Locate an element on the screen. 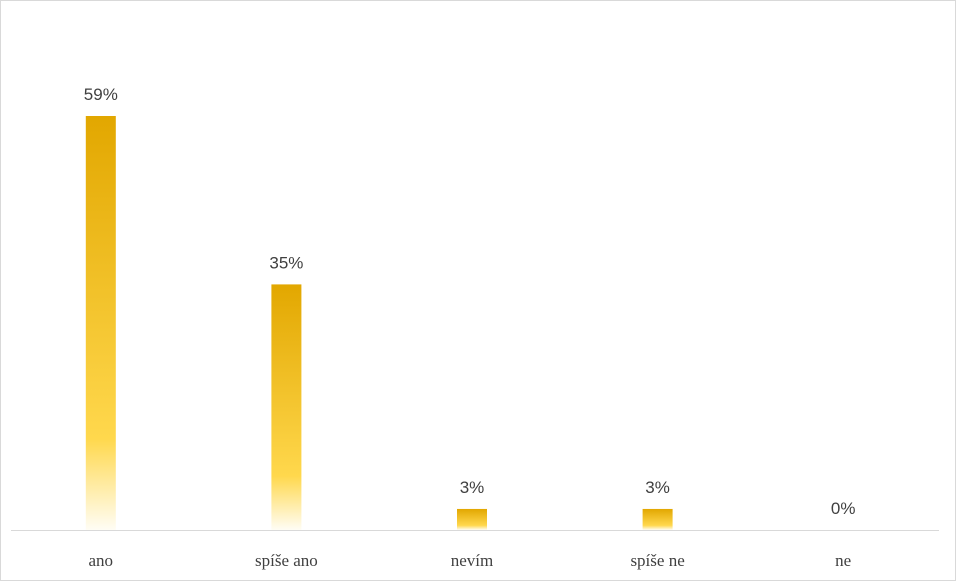 The width and height of the screenshot is (956, 582). x-tick-labels-group: ano spíše ano nevím spíše ne ne is located at coordinates (470, 560).